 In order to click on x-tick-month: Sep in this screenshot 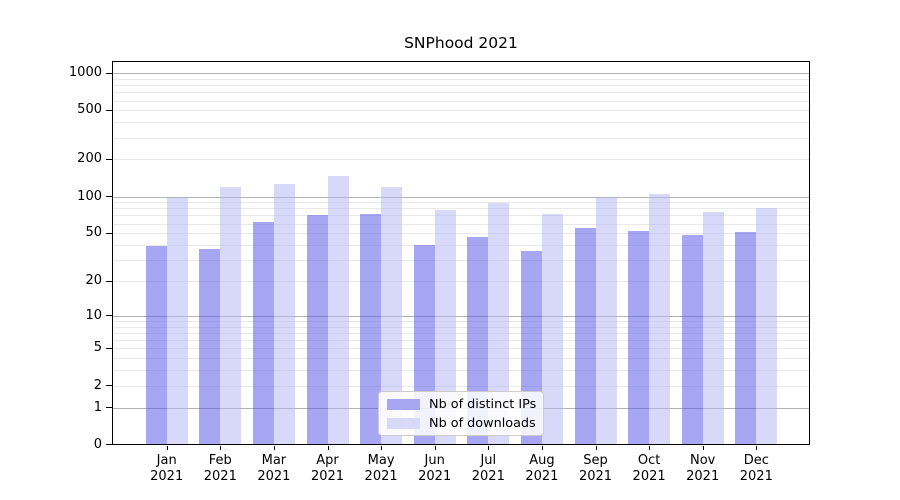, I will do `click(595, 460)`.